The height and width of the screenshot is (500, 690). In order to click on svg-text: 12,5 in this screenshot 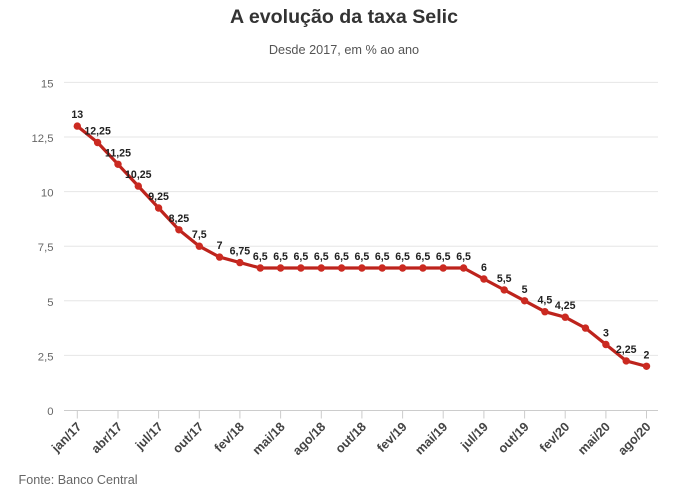, I will do `click(43, 139)`.